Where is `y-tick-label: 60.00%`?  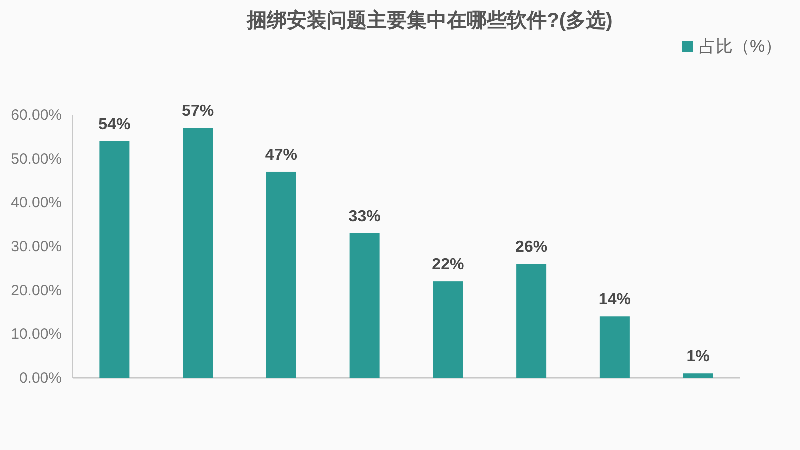 y-tick-label: 60.00% is located at coordinates (36, 115).